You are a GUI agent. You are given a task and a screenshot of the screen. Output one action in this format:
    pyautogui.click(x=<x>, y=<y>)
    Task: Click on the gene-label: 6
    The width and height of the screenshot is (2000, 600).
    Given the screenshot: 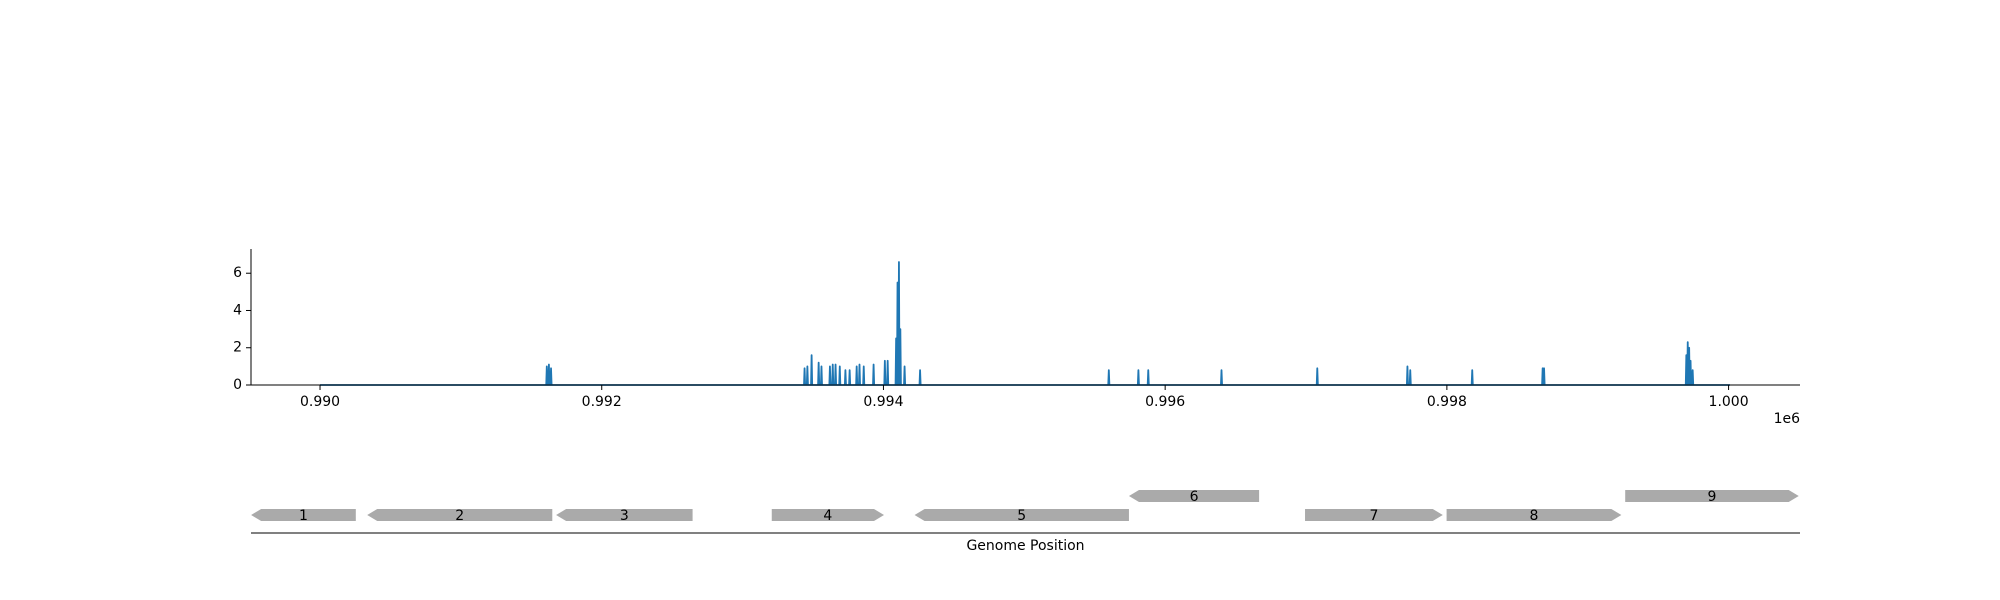 What is the action you would take?
    pyautogui.click(x=1194, y=497)
    